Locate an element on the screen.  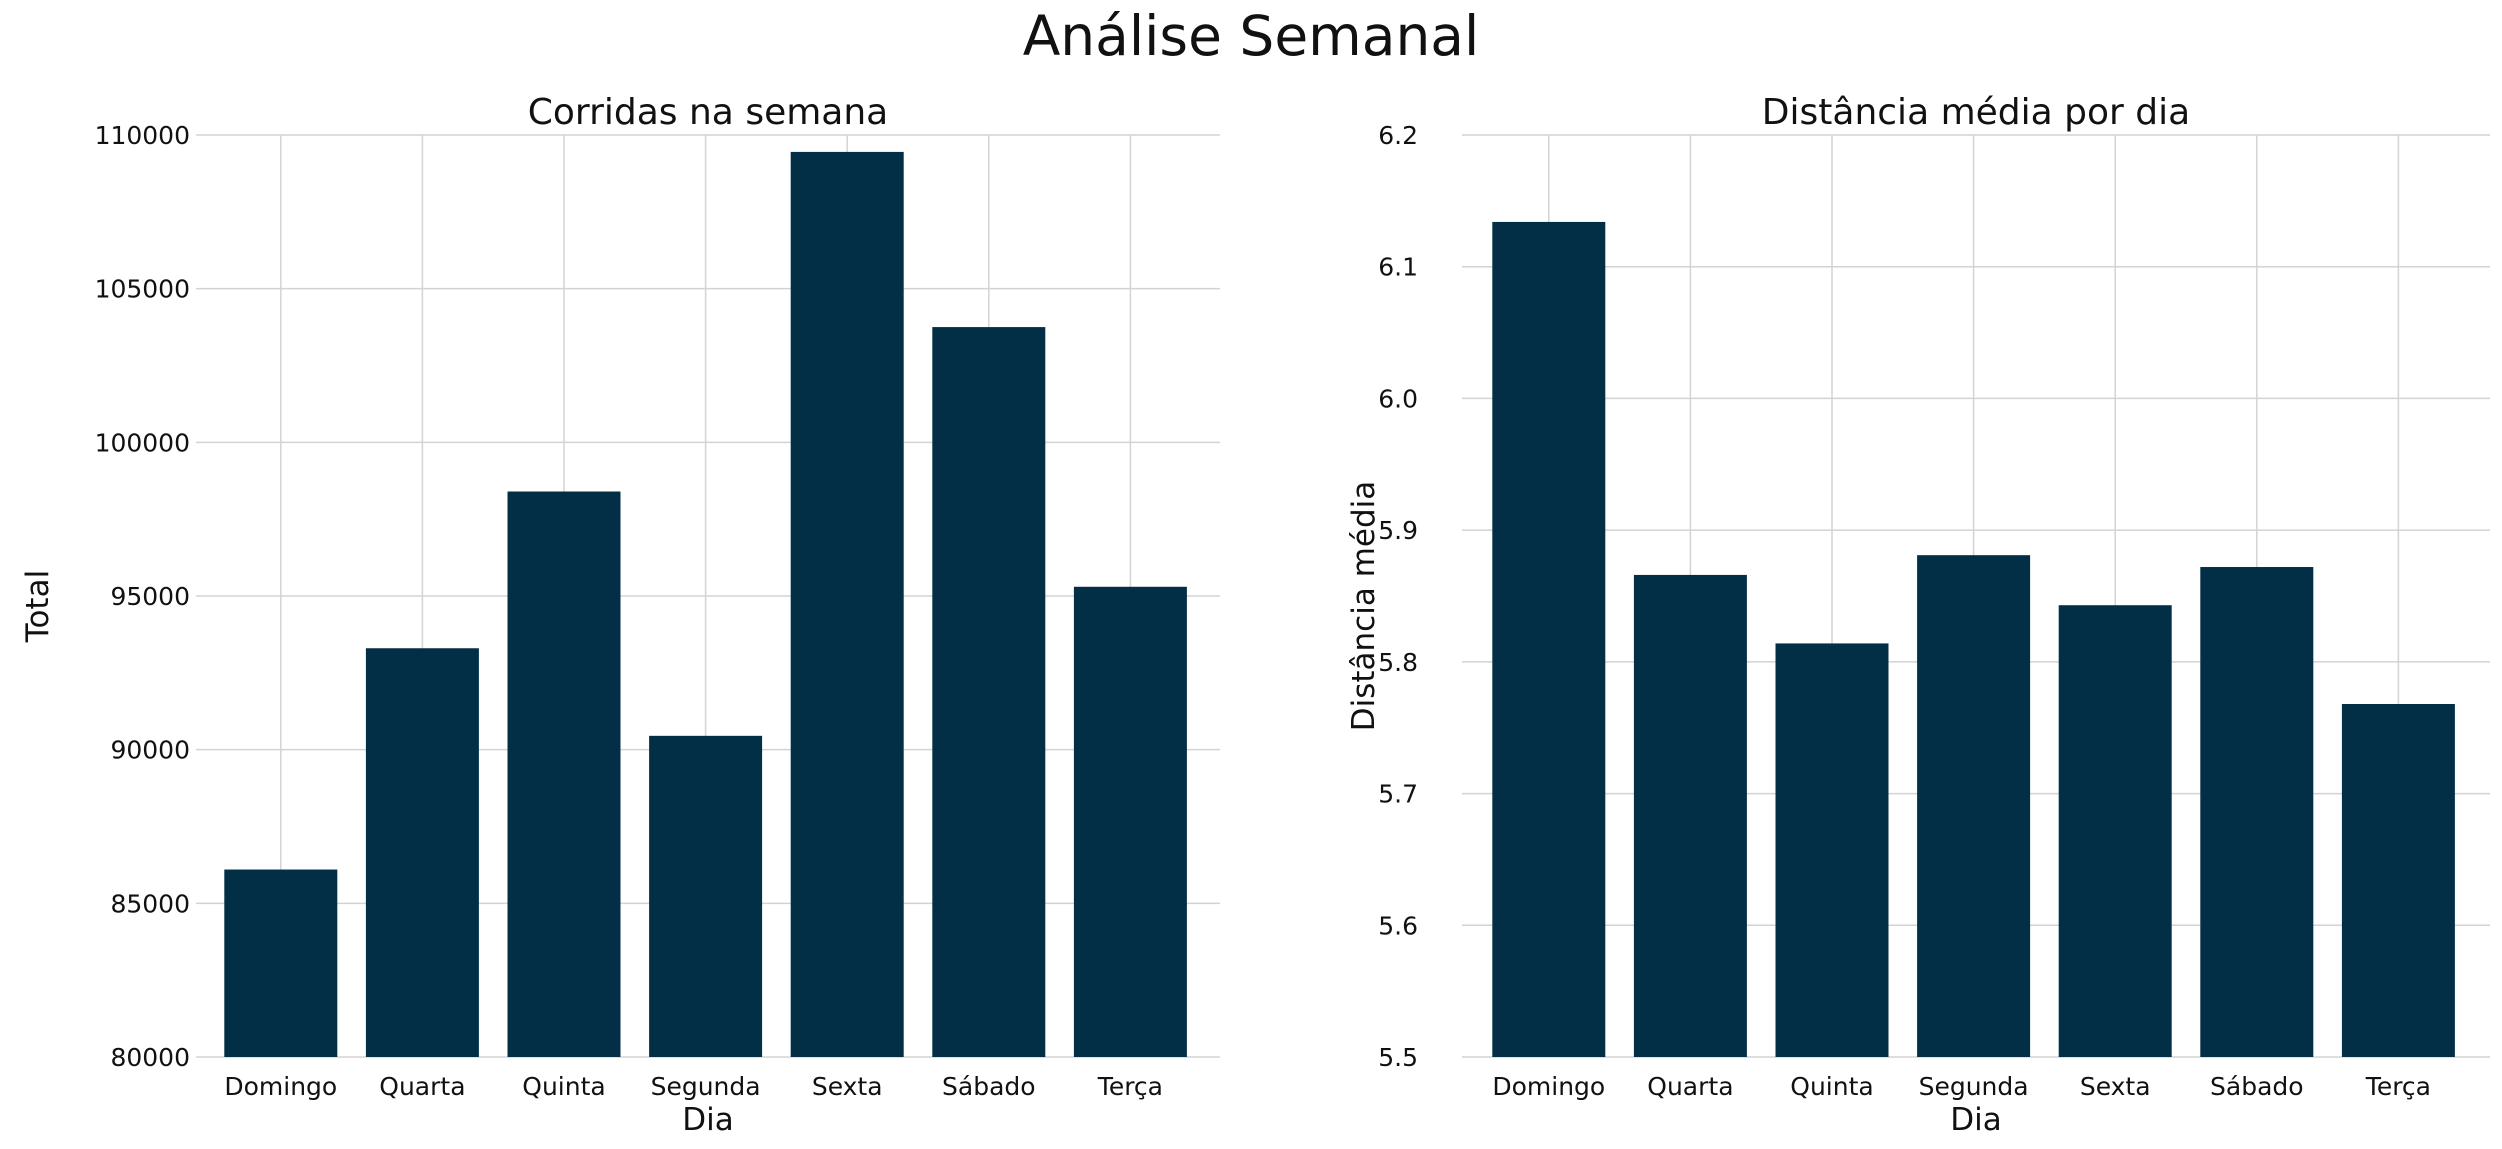
y-tick-label: 5.5 is located at coordinates (1398, 1057).